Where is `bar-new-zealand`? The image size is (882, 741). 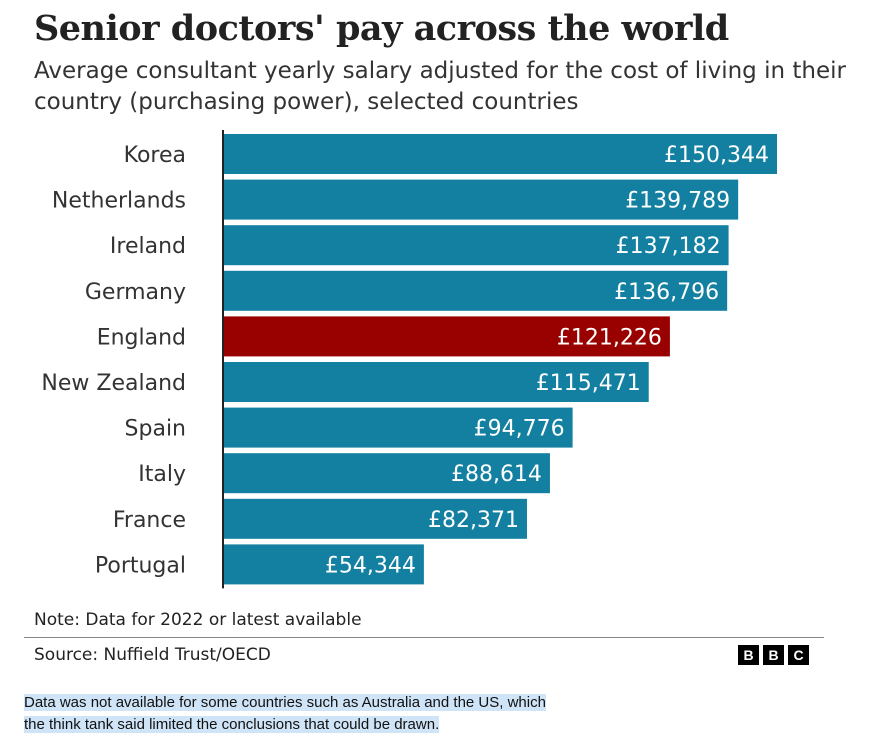 bar-new-zealand is located at coordinates (436, 382).